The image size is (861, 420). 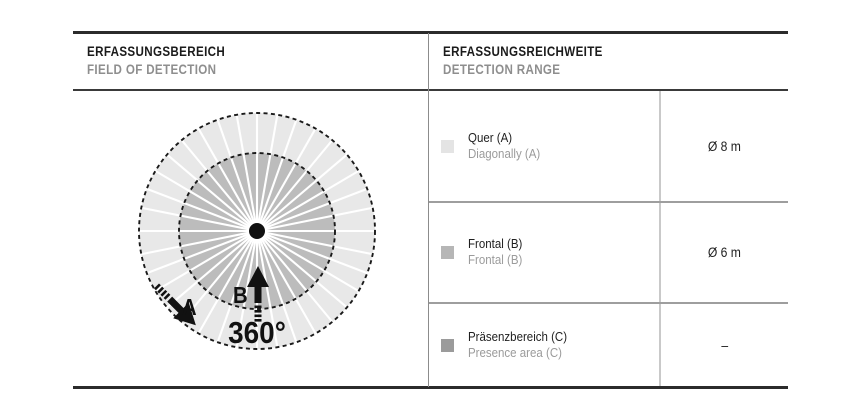 What do you see at coordinates (258, 294) in the screenshot?
I see `arrow-b-indicator` at bounding box center [258, 294].